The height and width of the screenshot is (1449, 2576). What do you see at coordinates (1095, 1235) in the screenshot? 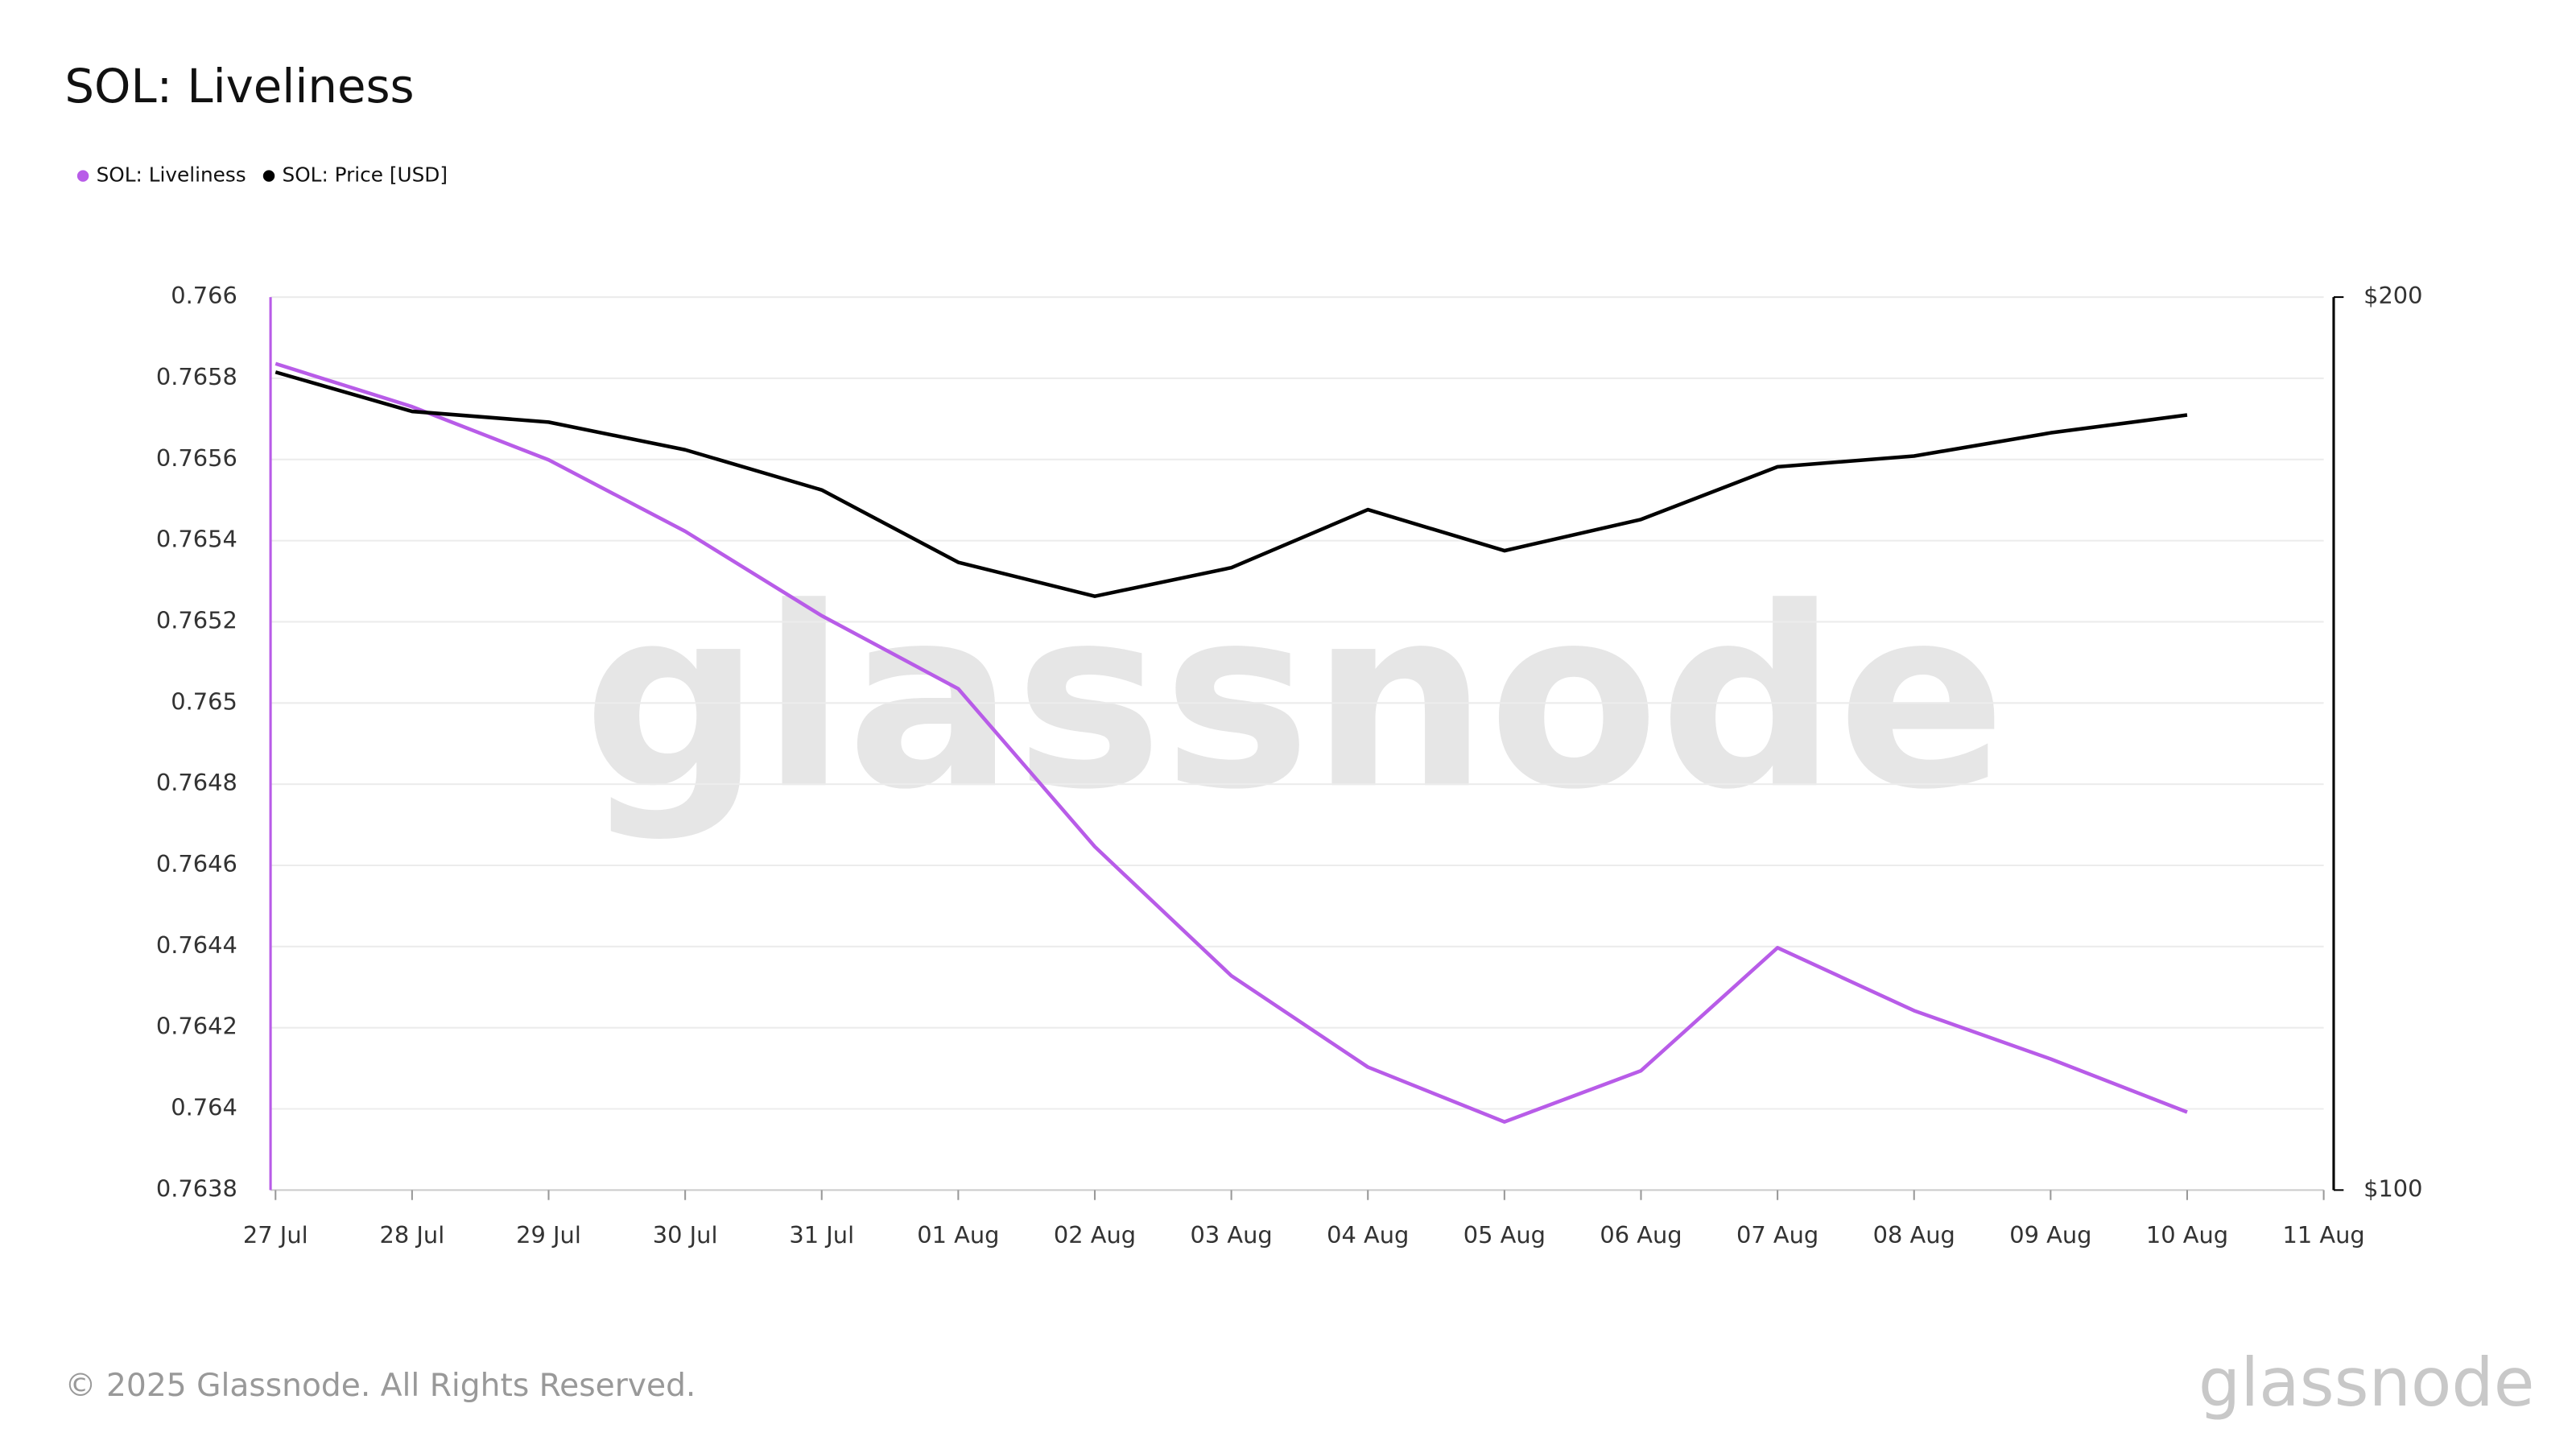
I see `x-tick-label: 02 Aug` at bounding box center [1095, 1235].